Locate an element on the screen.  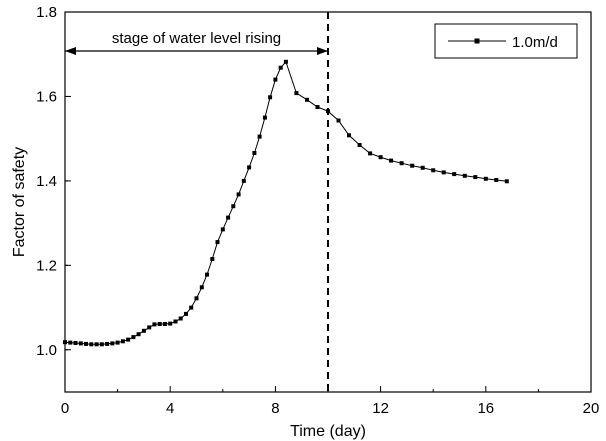
x-axis: 0 4 8 12 16 20 is located at coordinates (330, 401).